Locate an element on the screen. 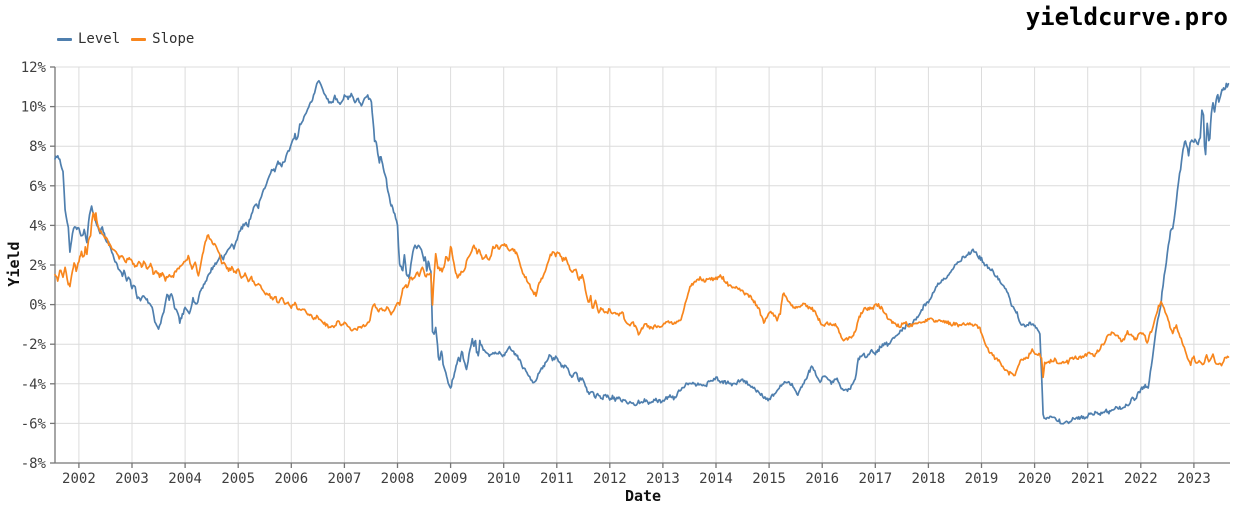  x-tick-label: 2018 is located at coordinates (929, 479).